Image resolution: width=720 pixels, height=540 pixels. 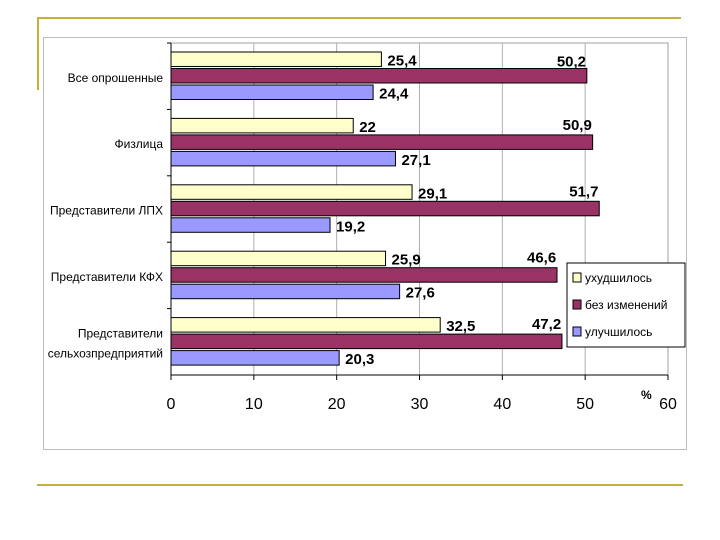 I want to click on x-tick-label: 60, so click(x=668, y=404).